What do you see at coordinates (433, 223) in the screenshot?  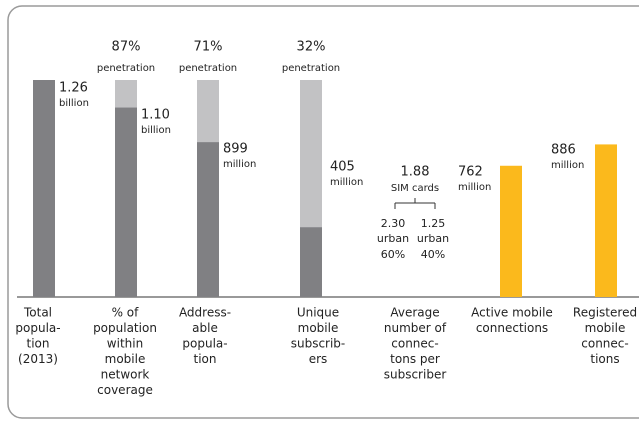 I see `split-value: 1.25` at bounding box center [433, 223].